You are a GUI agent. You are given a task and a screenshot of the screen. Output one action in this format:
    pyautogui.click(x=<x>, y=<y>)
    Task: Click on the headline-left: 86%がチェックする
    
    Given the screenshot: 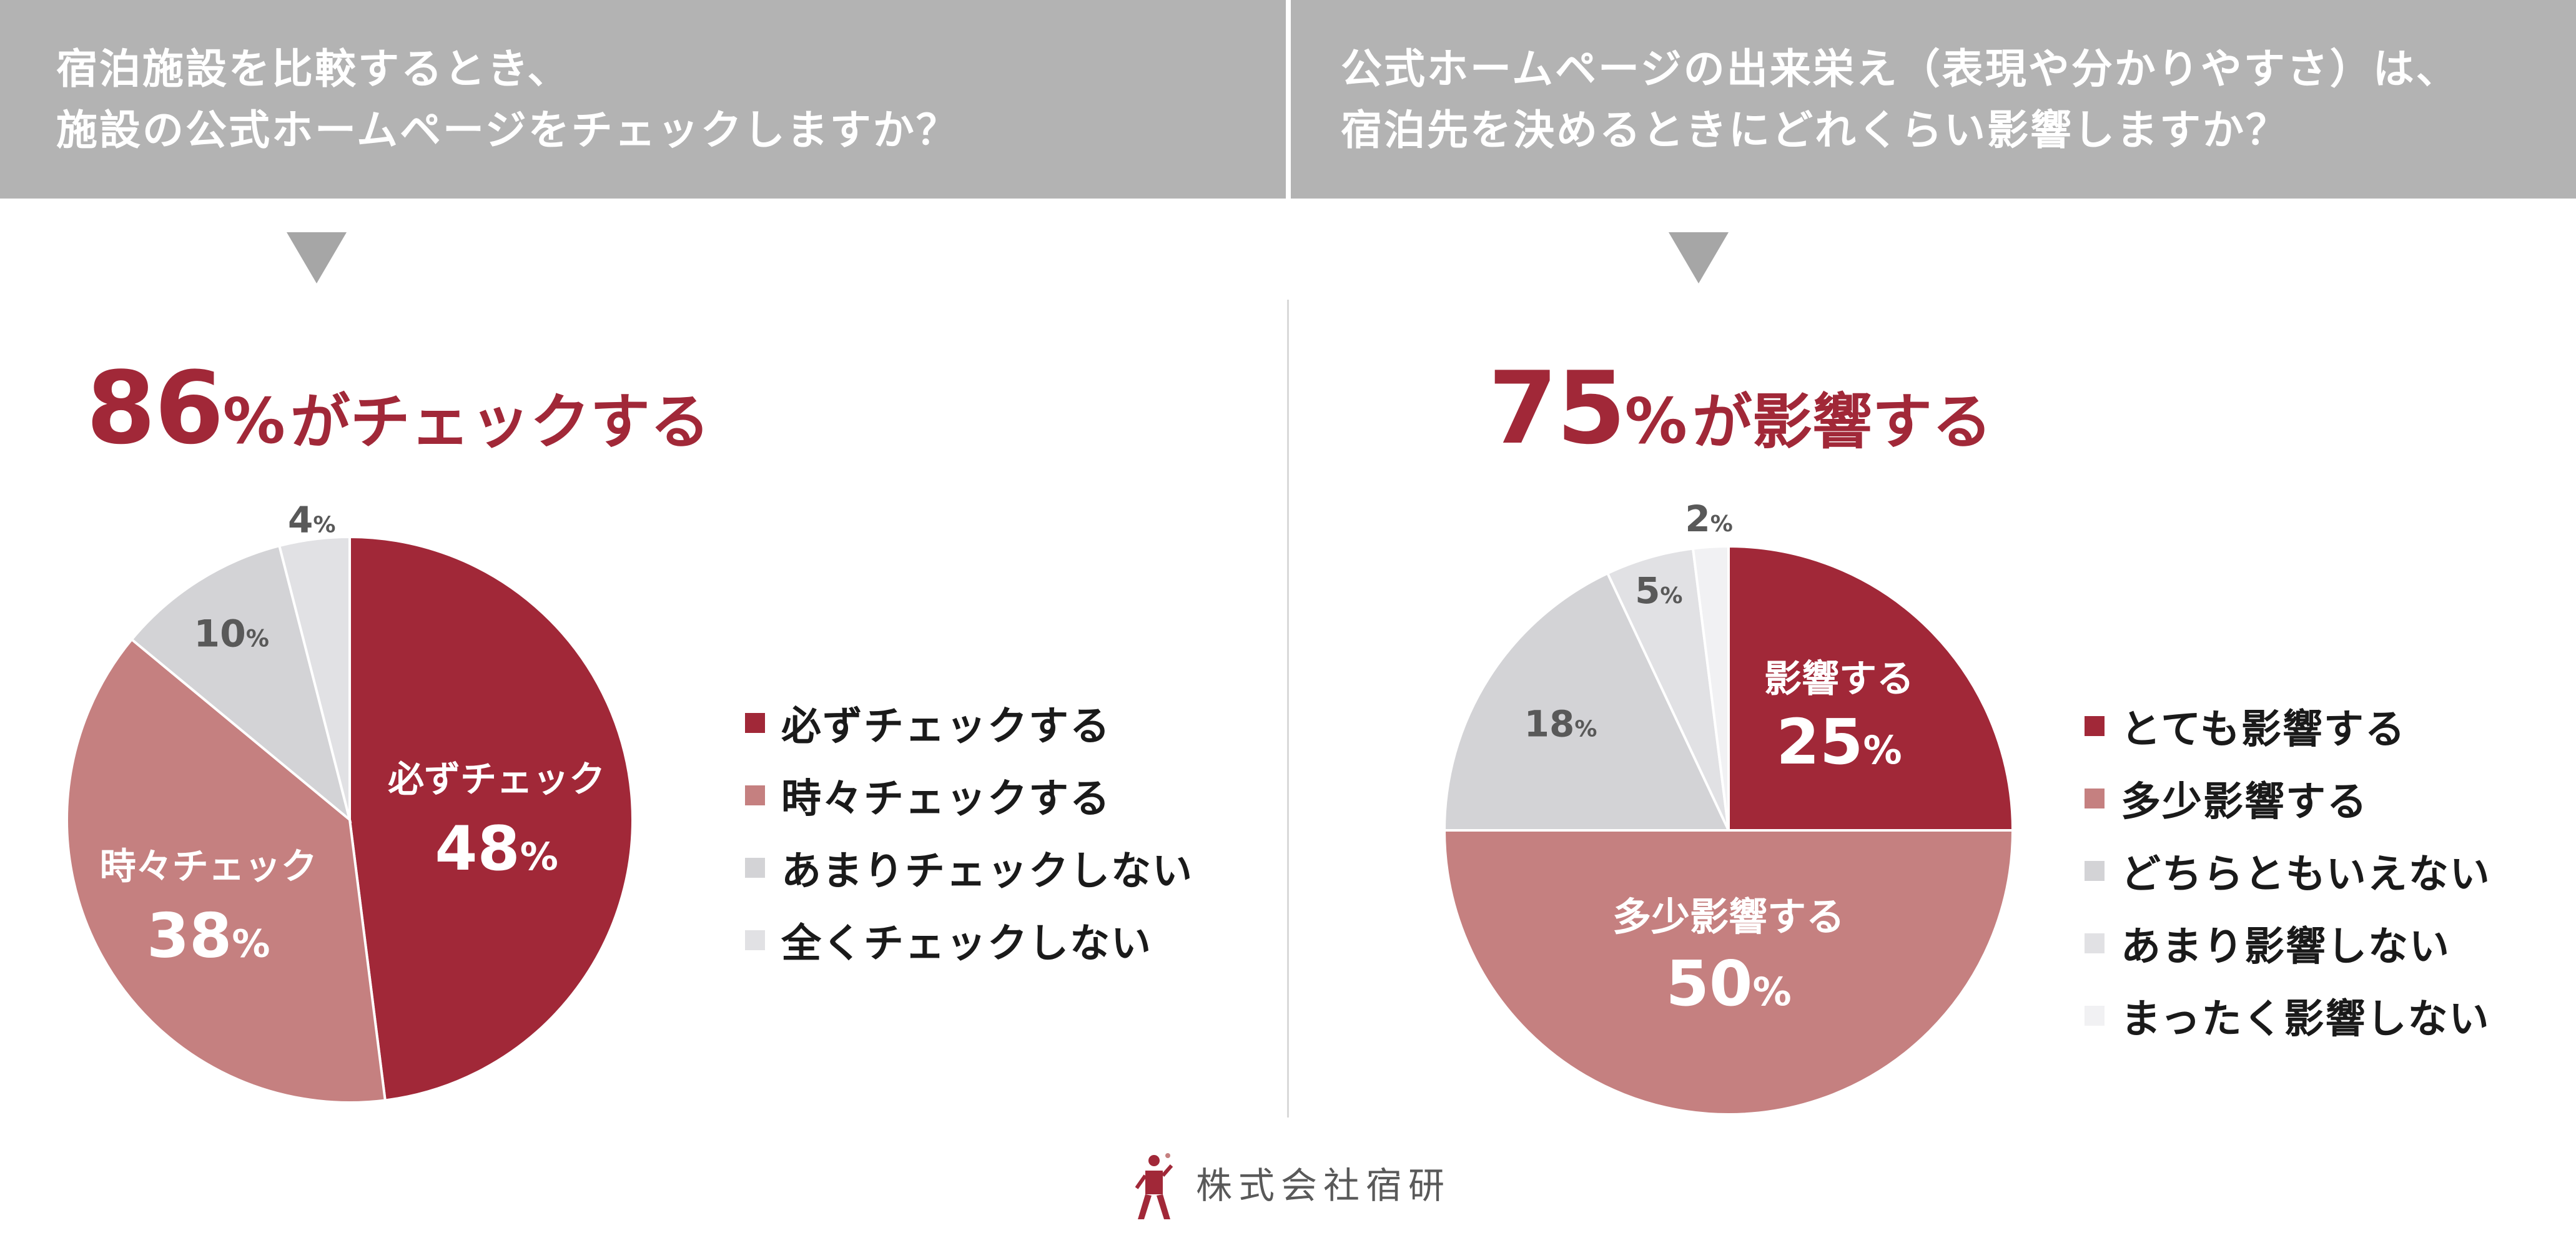 What is the action you would take?
    pyautogui.click(x=398, y=408)
    